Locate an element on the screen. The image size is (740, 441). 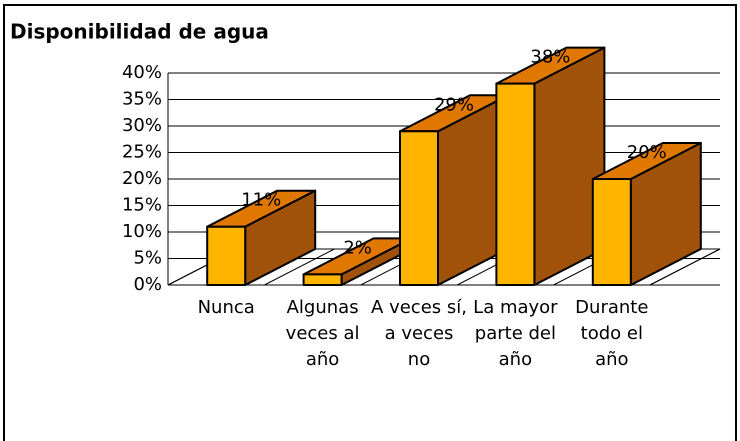
value-label: 20% is located at coordinates (647, 152).